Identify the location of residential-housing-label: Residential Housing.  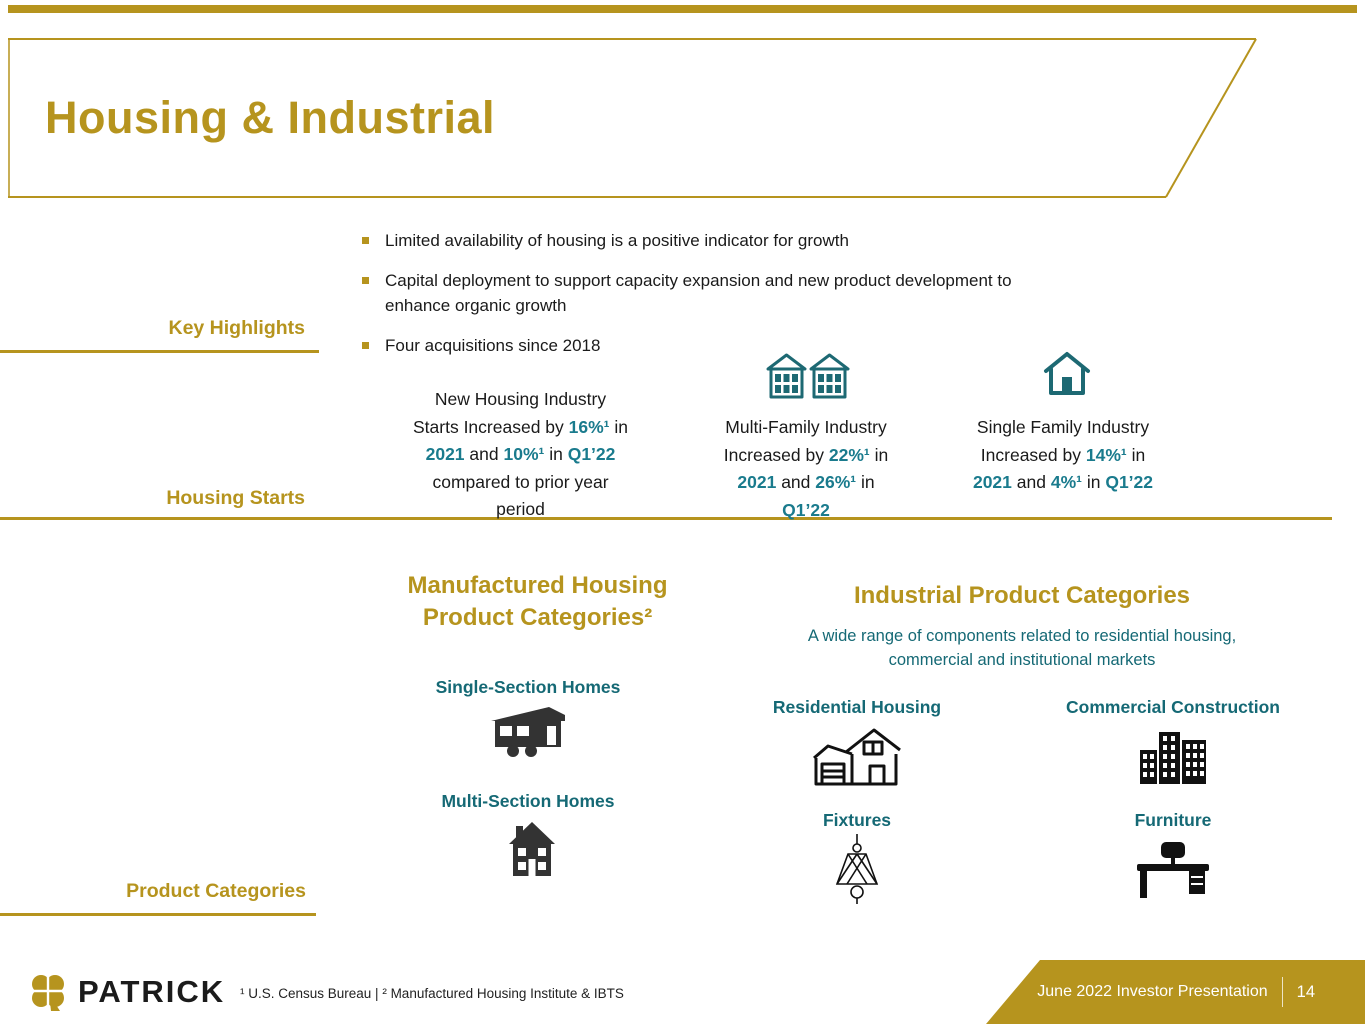
(857, 707).